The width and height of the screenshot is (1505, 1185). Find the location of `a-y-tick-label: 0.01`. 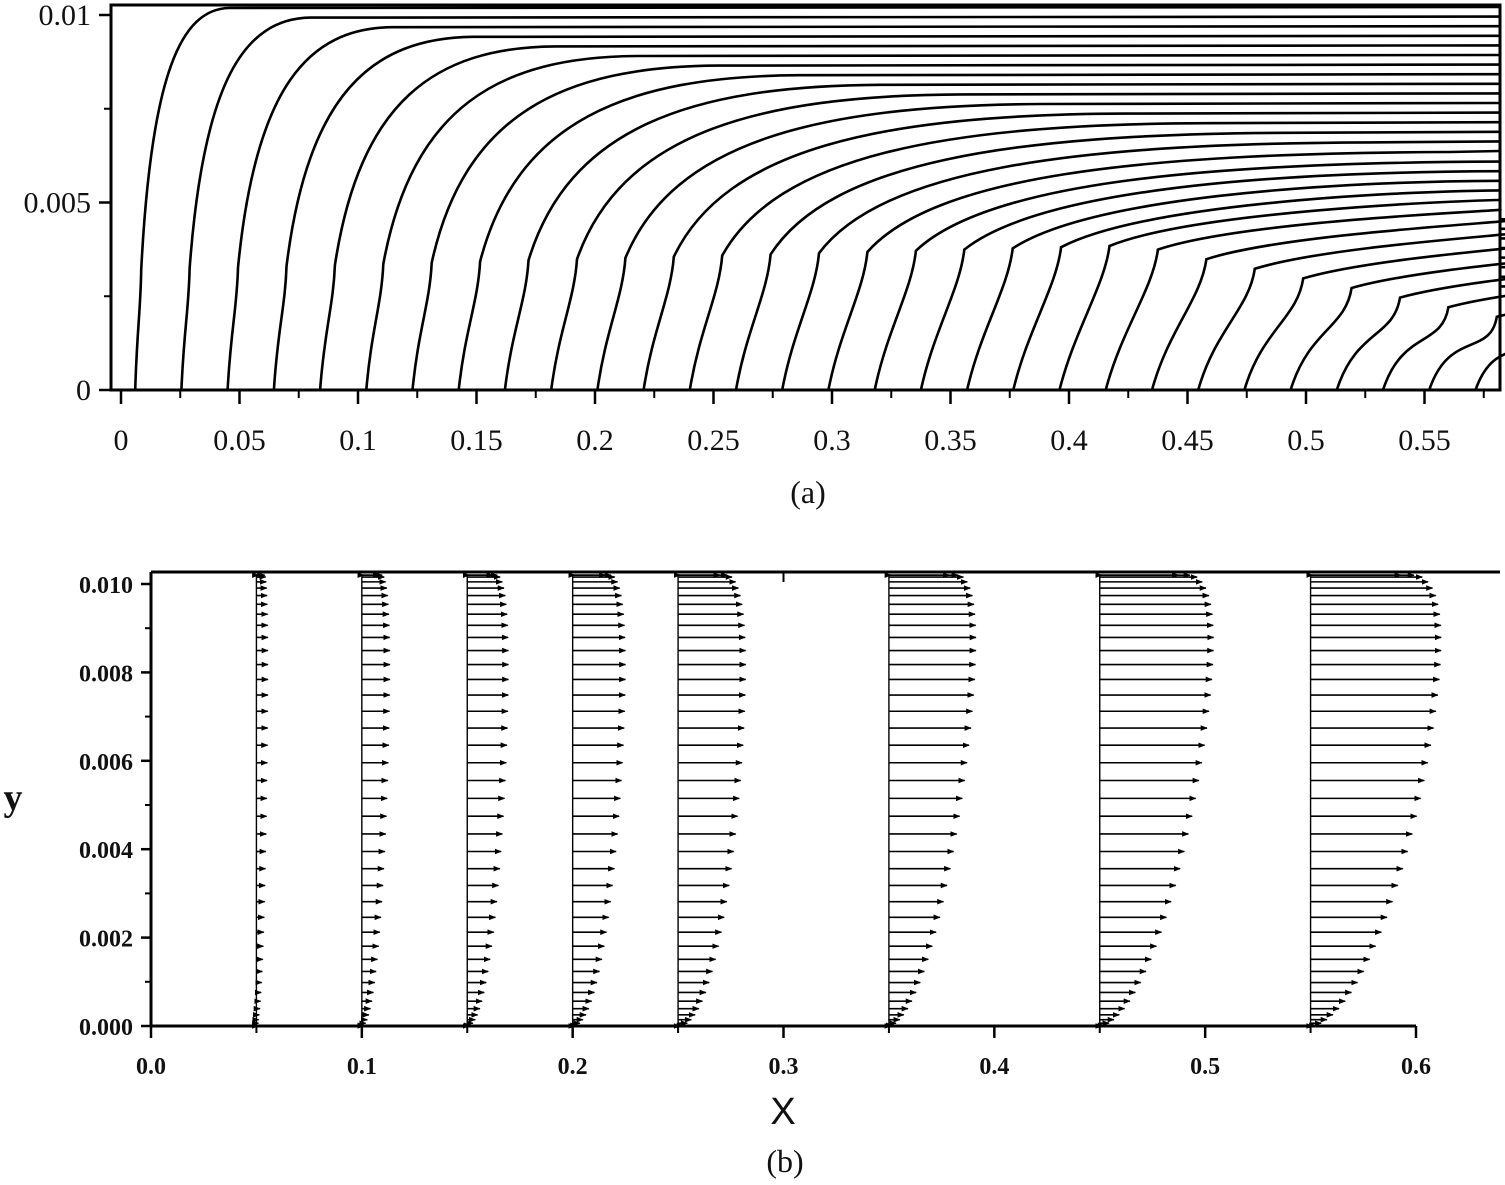

a-y-tick-label: 0.01 is located at coordinates (65, 16).